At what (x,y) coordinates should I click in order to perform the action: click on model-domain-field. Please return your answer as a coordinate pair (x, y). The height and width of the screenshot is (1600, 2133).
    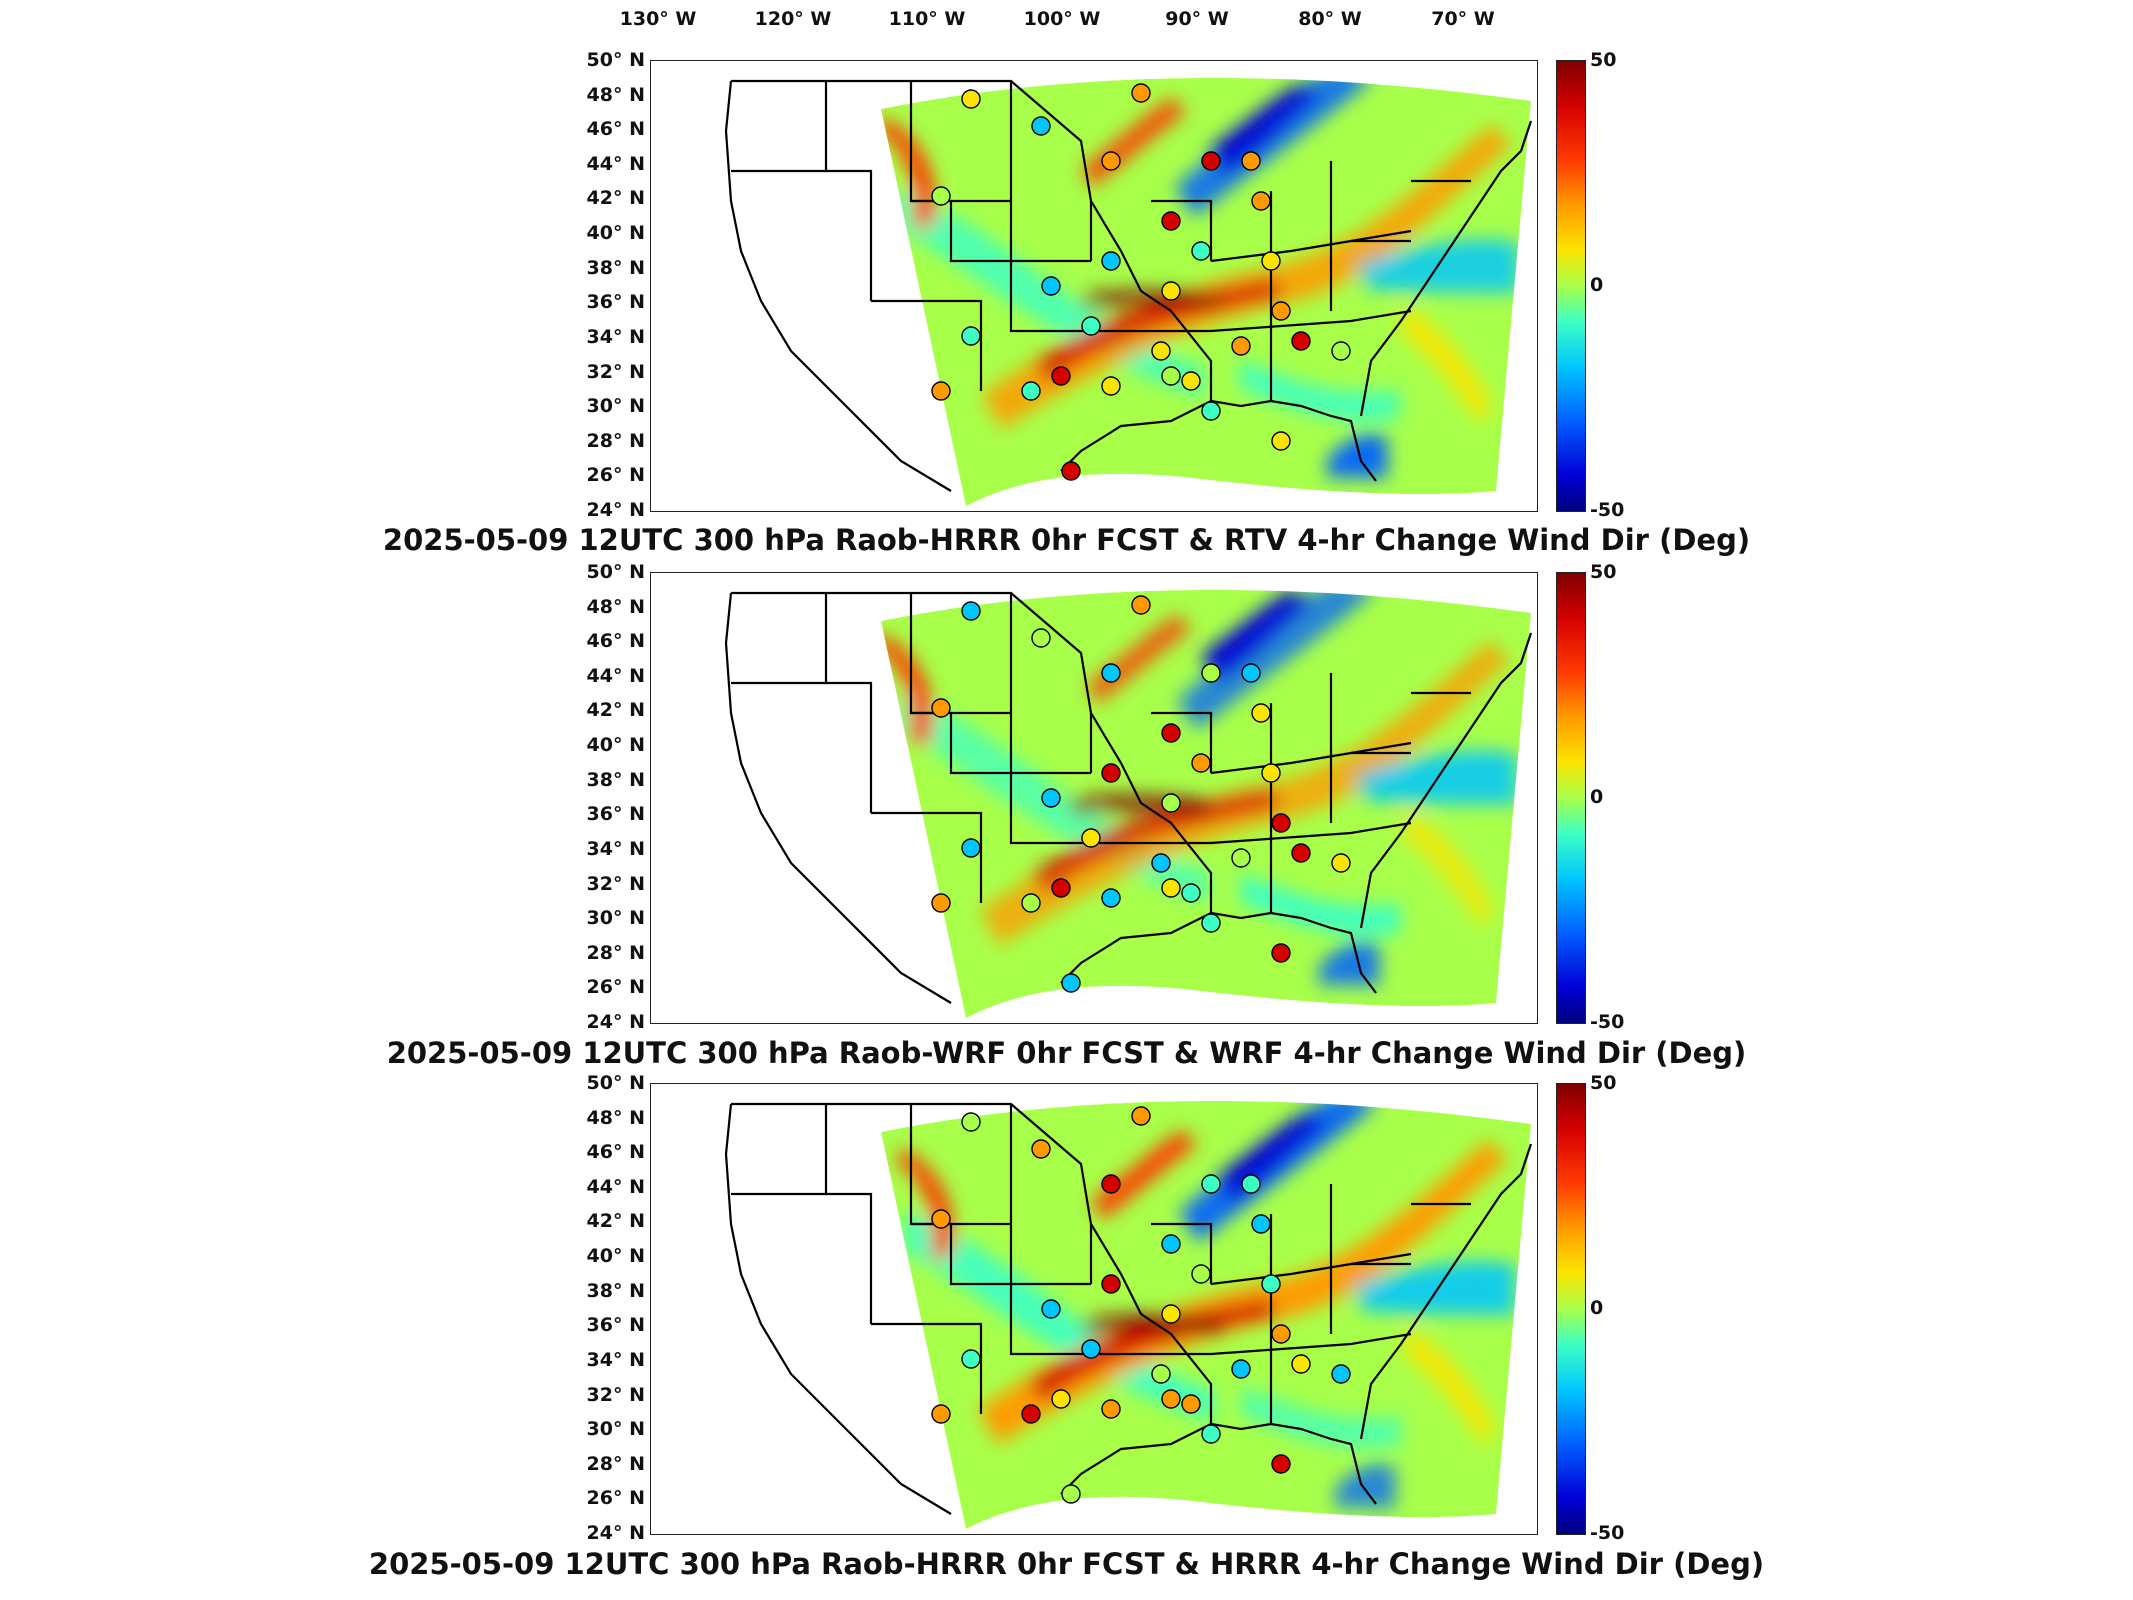
    Looking at the image, I should click on (1206, 291).